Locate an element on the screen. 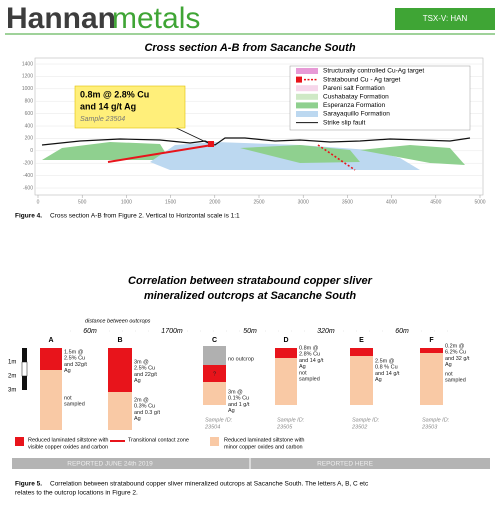  column-note: 2.8% Cu is located at coordinates (309, 355).